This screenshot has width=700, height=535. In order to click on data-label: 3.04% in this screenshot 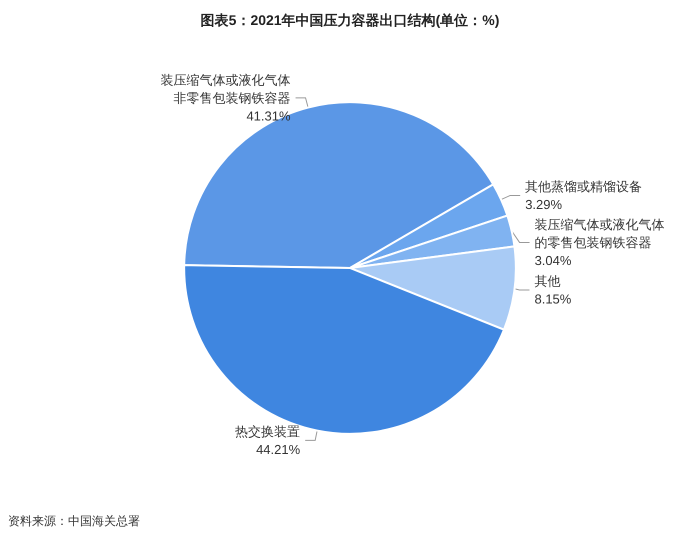, I will do `click(553, 260)`.